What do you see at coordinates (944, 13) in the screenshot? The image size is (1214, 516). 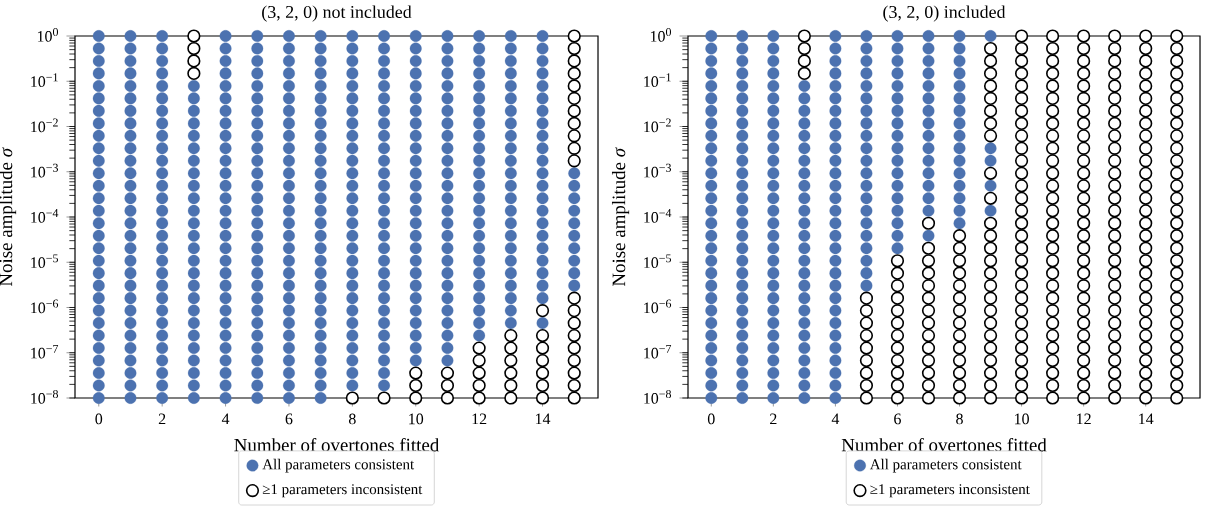 I see `chart-title: (3, 2, 0) included` at bounding box center [944, 13].